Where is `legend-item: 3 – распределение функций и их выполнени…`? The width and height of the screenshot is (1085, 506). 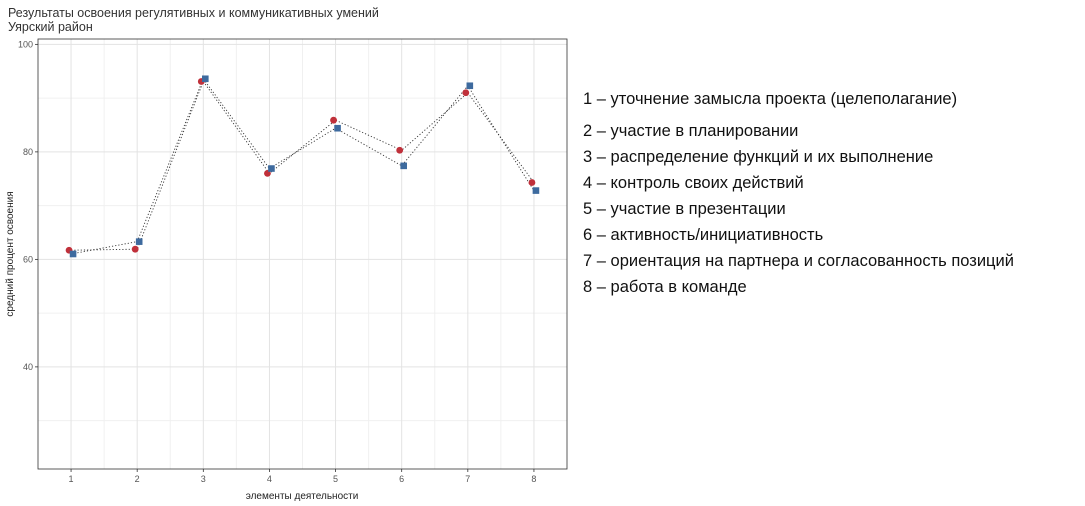
legend-item: 3 – распределение функций и их выполнени… is located at coordinates (758, 157).